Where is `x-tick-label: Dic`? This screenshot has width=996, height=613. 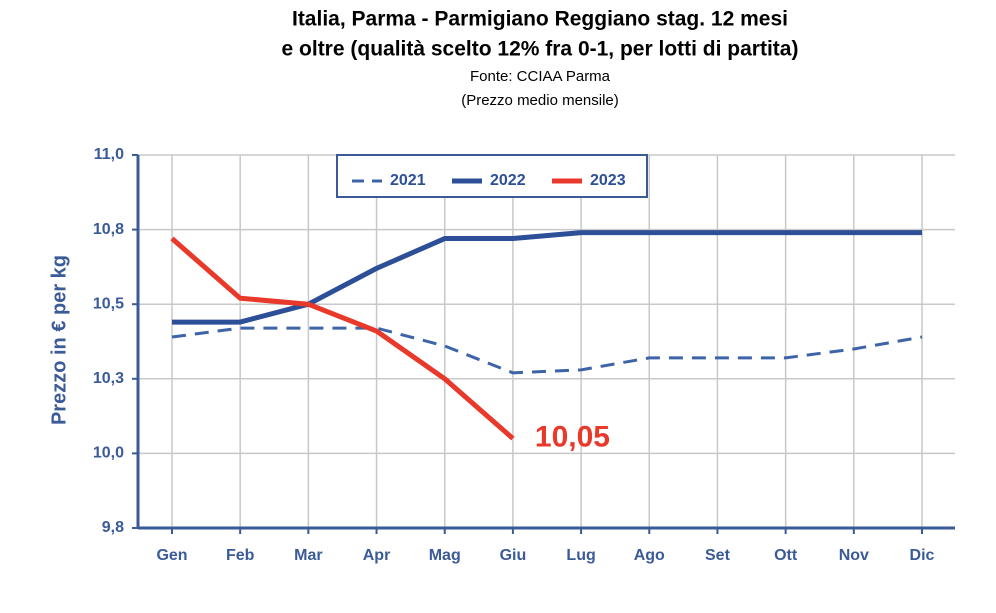 x-tick-label: Dic is located at coordinates (922, 555).